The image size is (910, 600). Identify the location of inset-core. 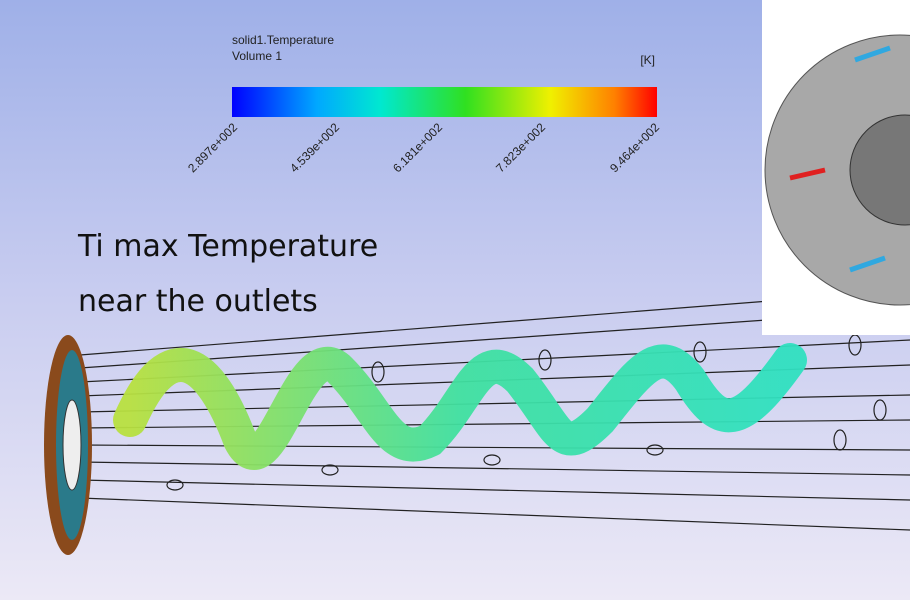
(879, 170).